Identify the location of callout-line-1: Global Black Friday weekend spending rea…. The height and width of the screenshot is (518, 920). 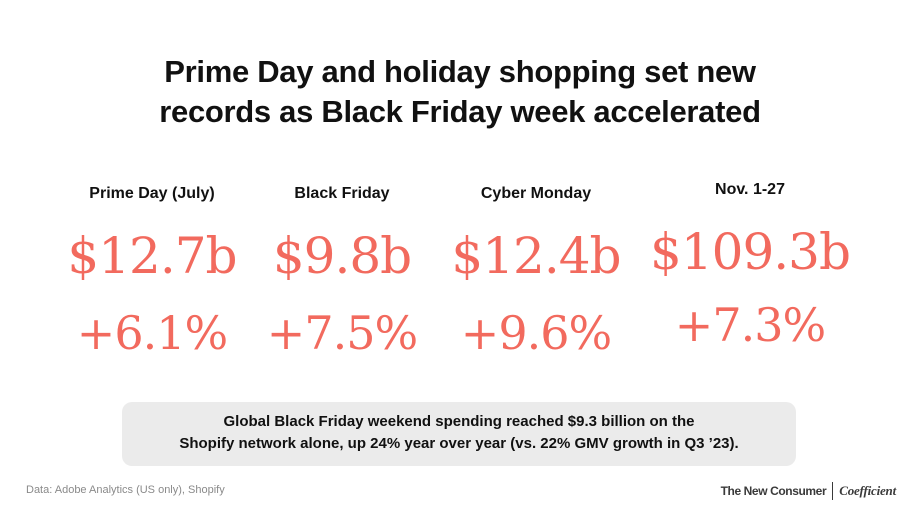
(459, 421).